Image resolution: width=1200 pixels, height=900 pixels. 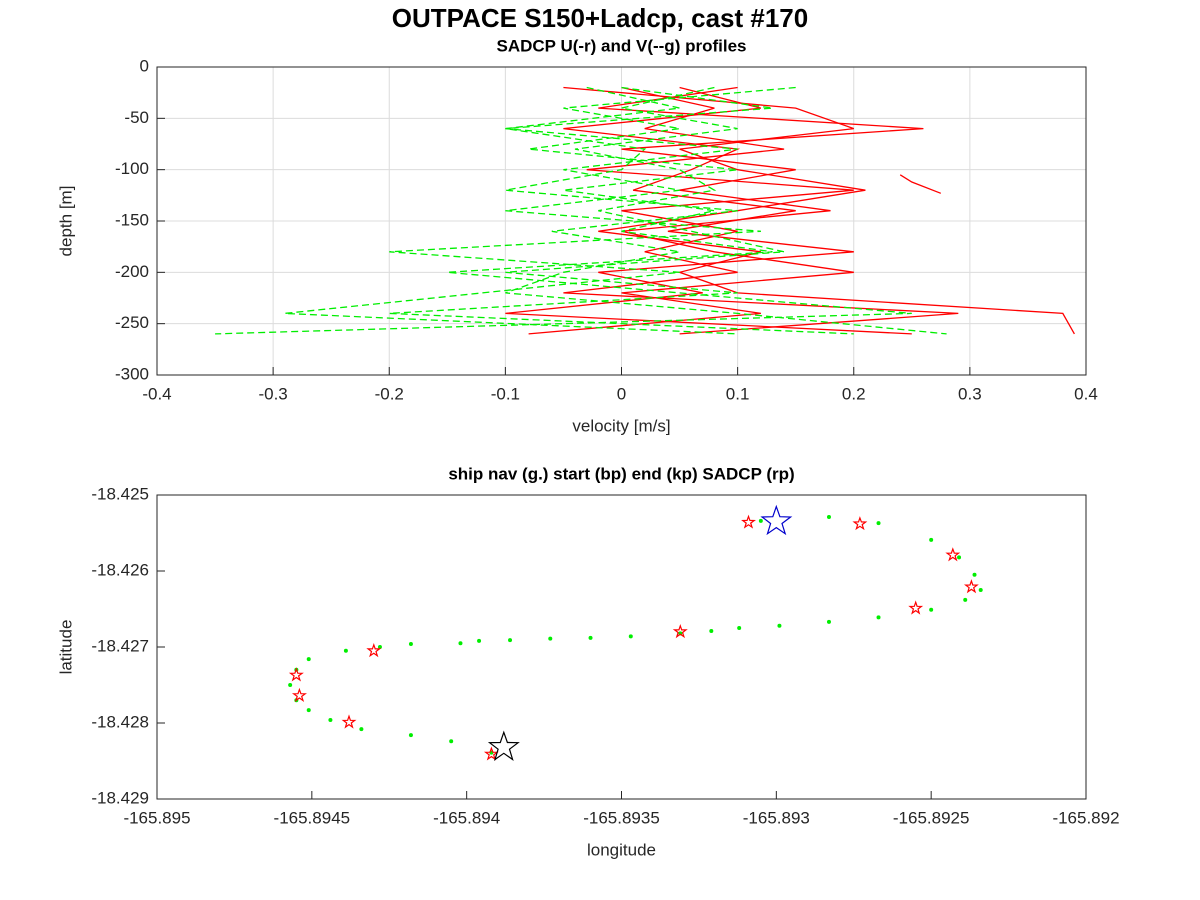 What do you see at coordinates (931, 817) in the screenshot?
I see `x-tick-label: -165.8925` at bounding box center [931, 817].